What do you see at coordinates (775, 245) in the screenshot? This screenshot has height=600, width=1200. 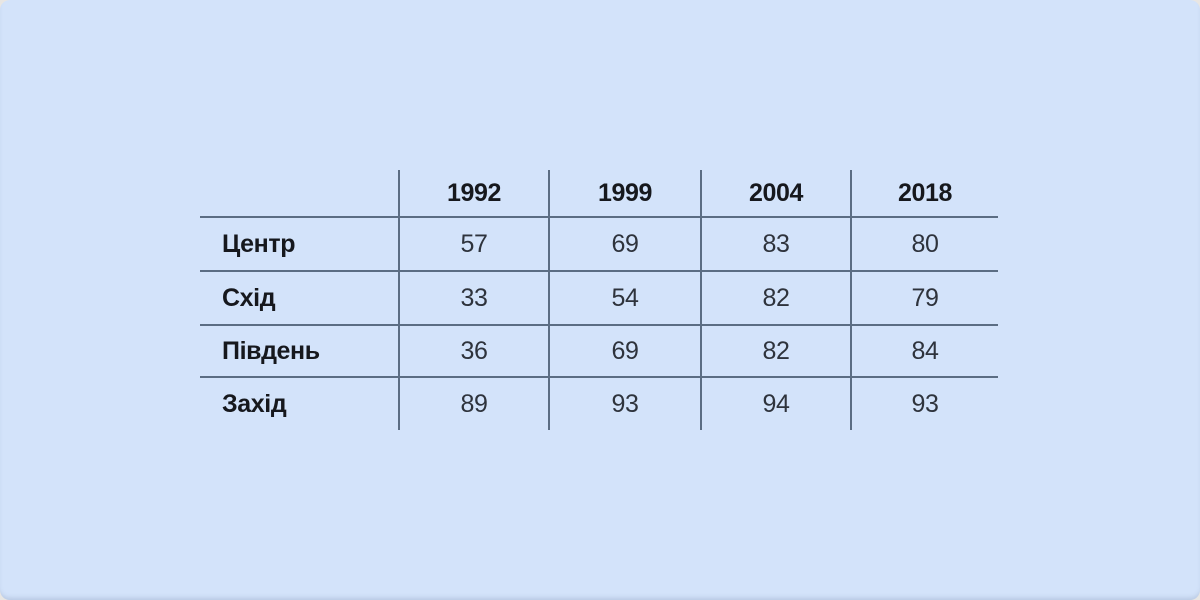 I see `table-cell: 83` at bounding box center [775, 245].